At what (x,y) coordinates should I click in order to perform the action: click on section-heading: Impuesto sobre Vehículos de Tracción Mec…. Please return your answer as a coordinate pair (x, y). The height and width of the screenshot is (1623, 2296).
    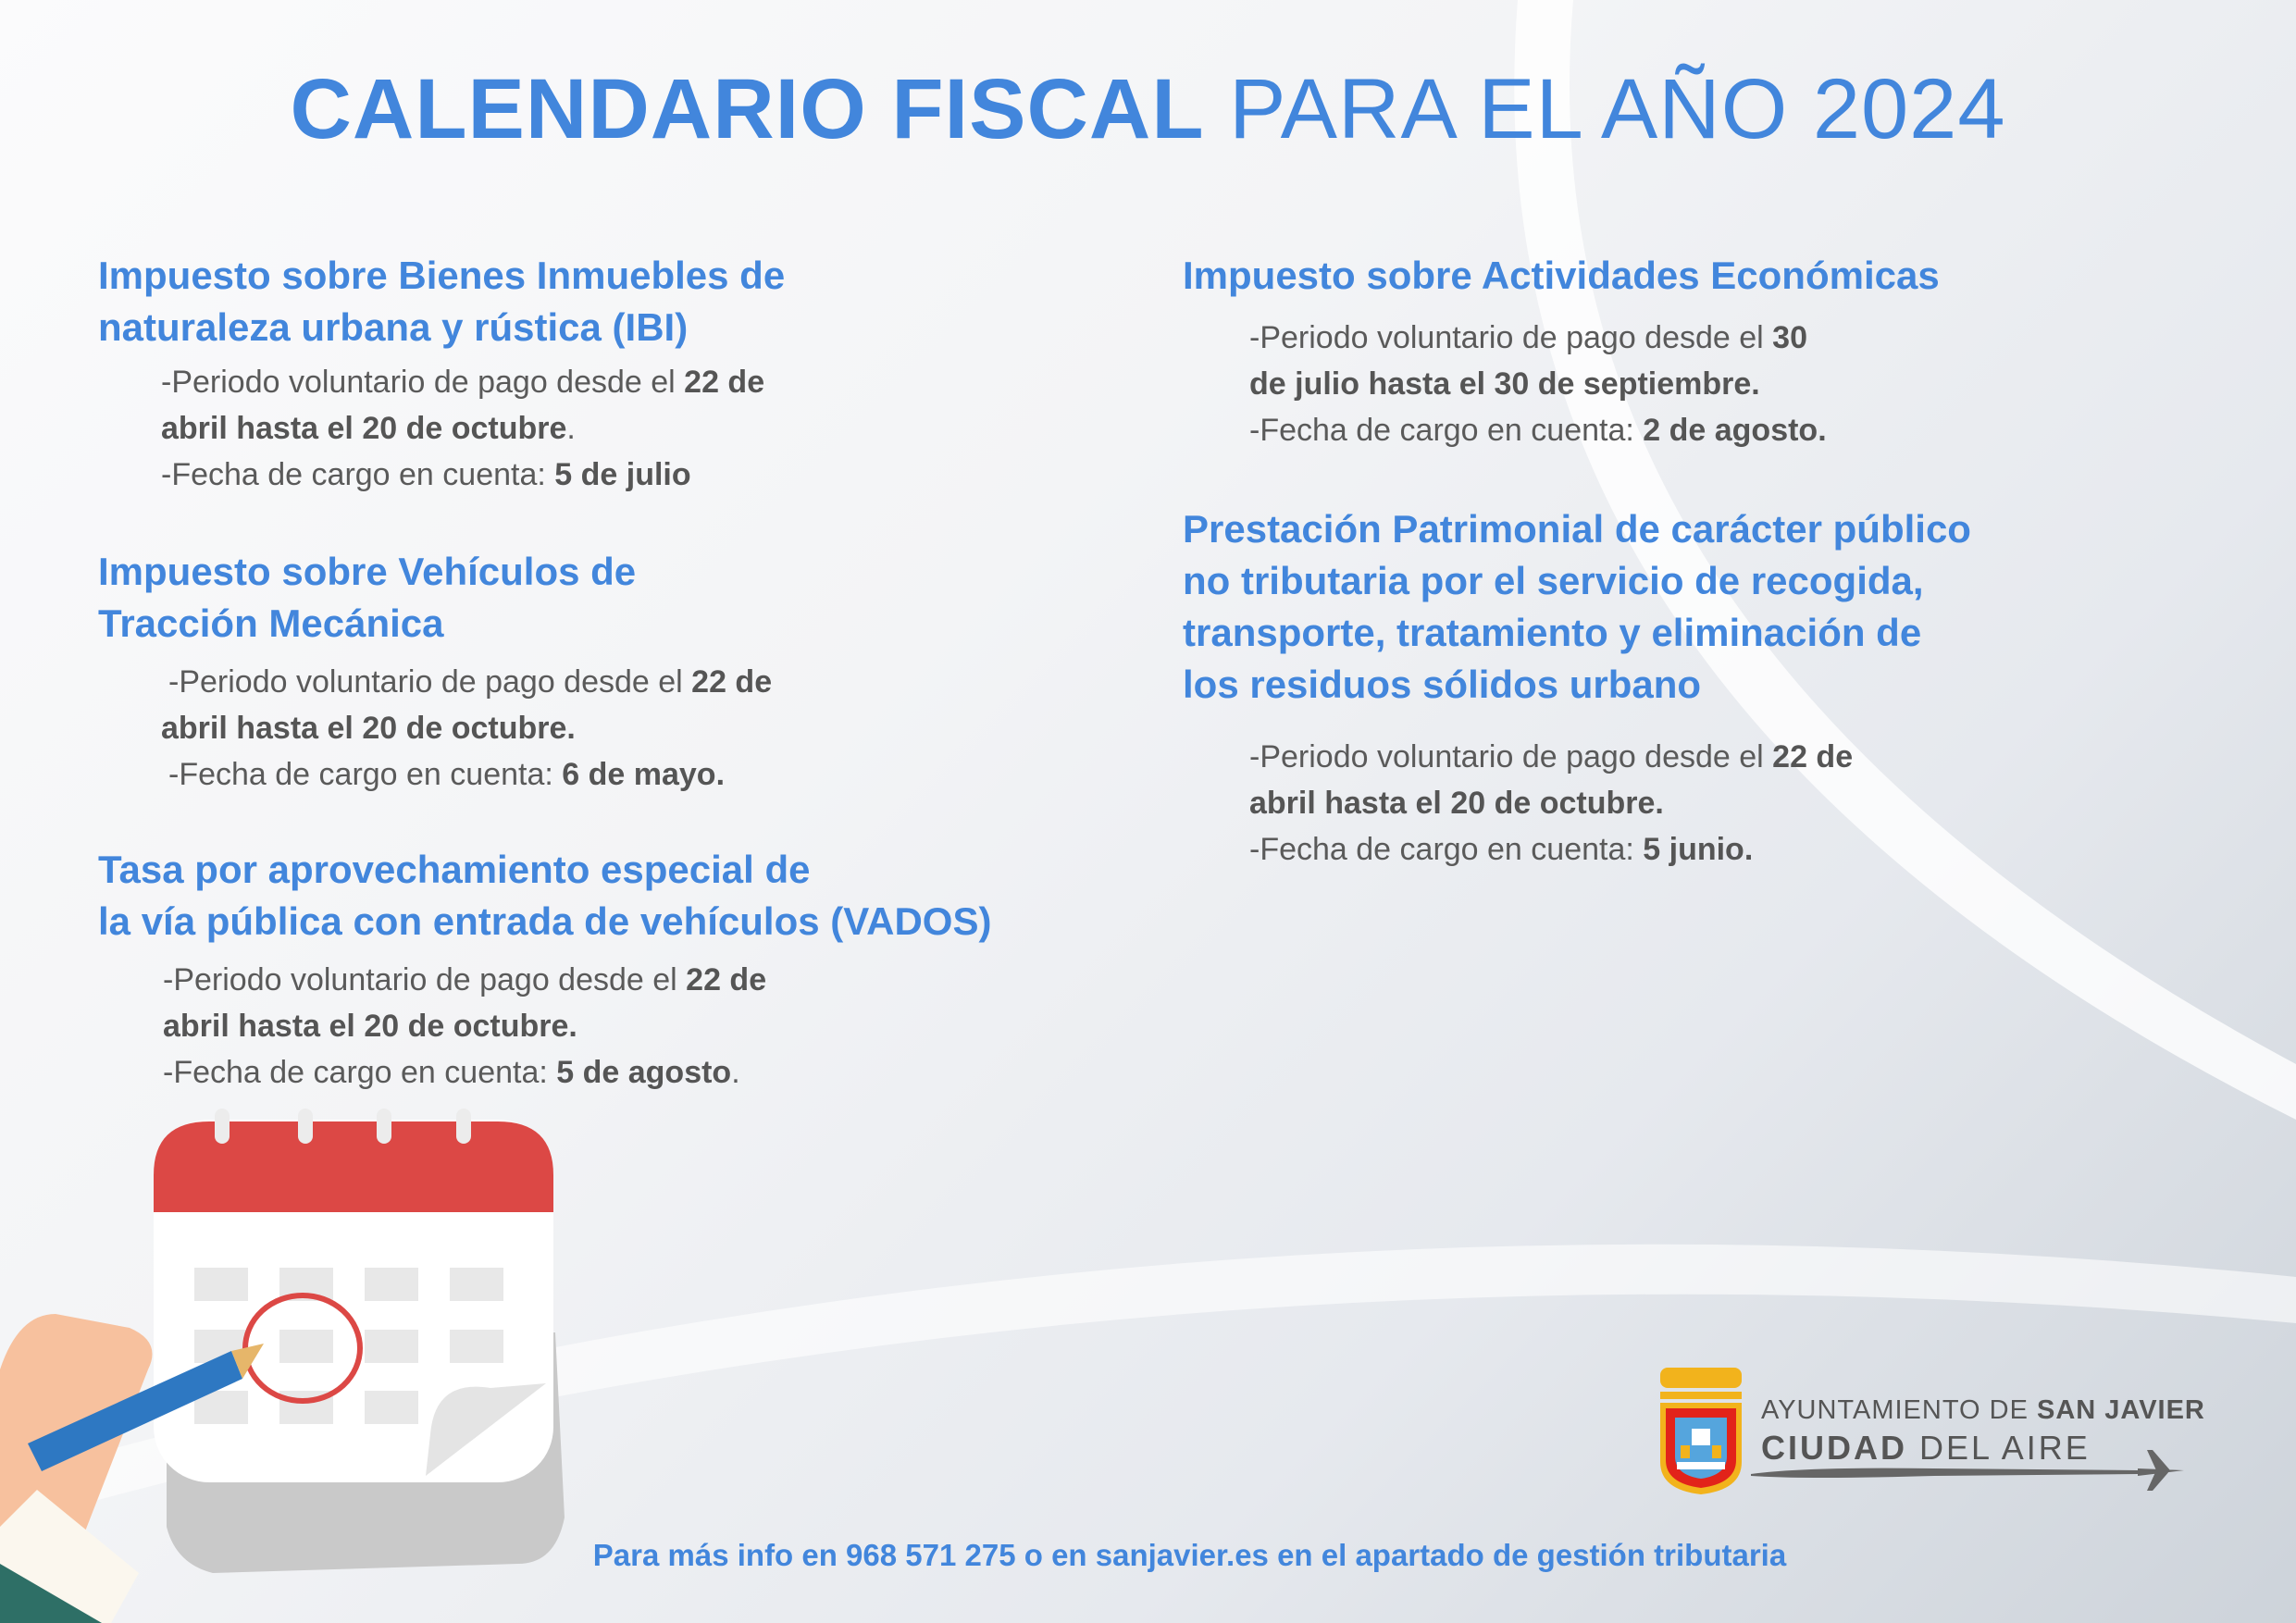
    Looking at the image, I should click on (367, 598).